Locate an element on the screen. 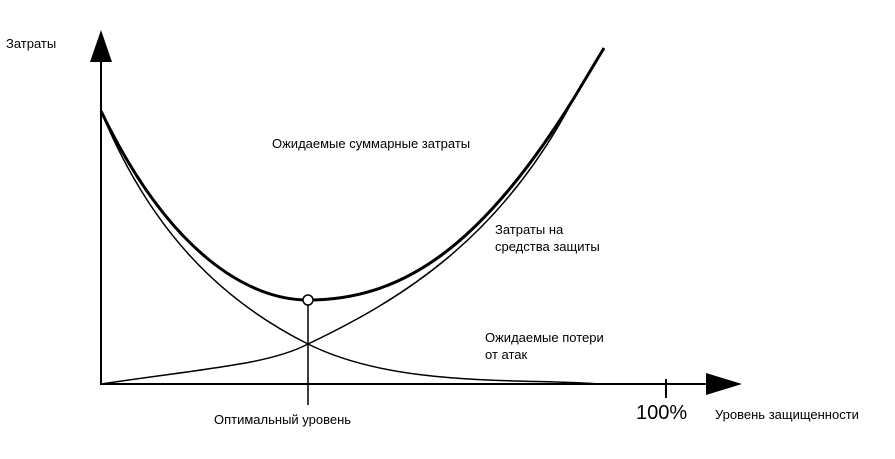 This screenshot has height=459, width=895. total-costs-label: Ожидаемые суммарные затраты is located at coordinates (371, 143).